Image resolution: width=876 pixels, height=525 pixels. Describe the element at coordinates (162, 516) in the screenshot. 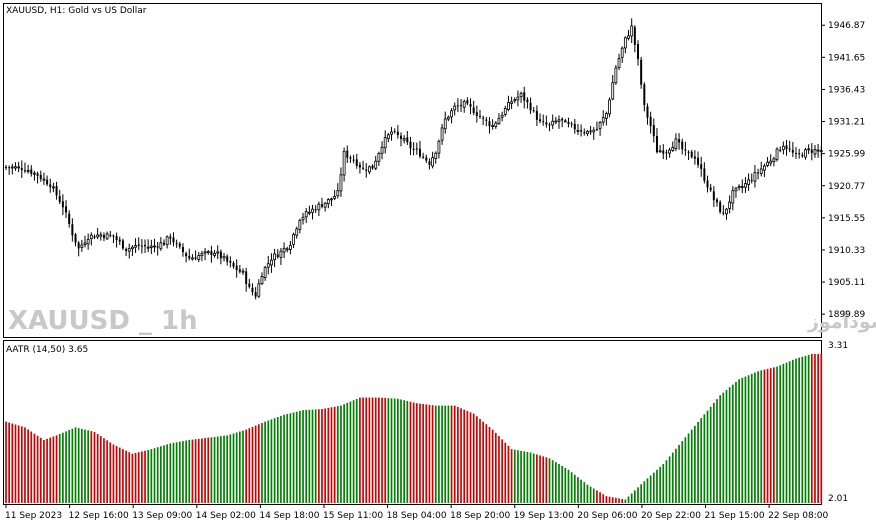

I see `time-tick-label: 13 Sep 09:00` at that location.